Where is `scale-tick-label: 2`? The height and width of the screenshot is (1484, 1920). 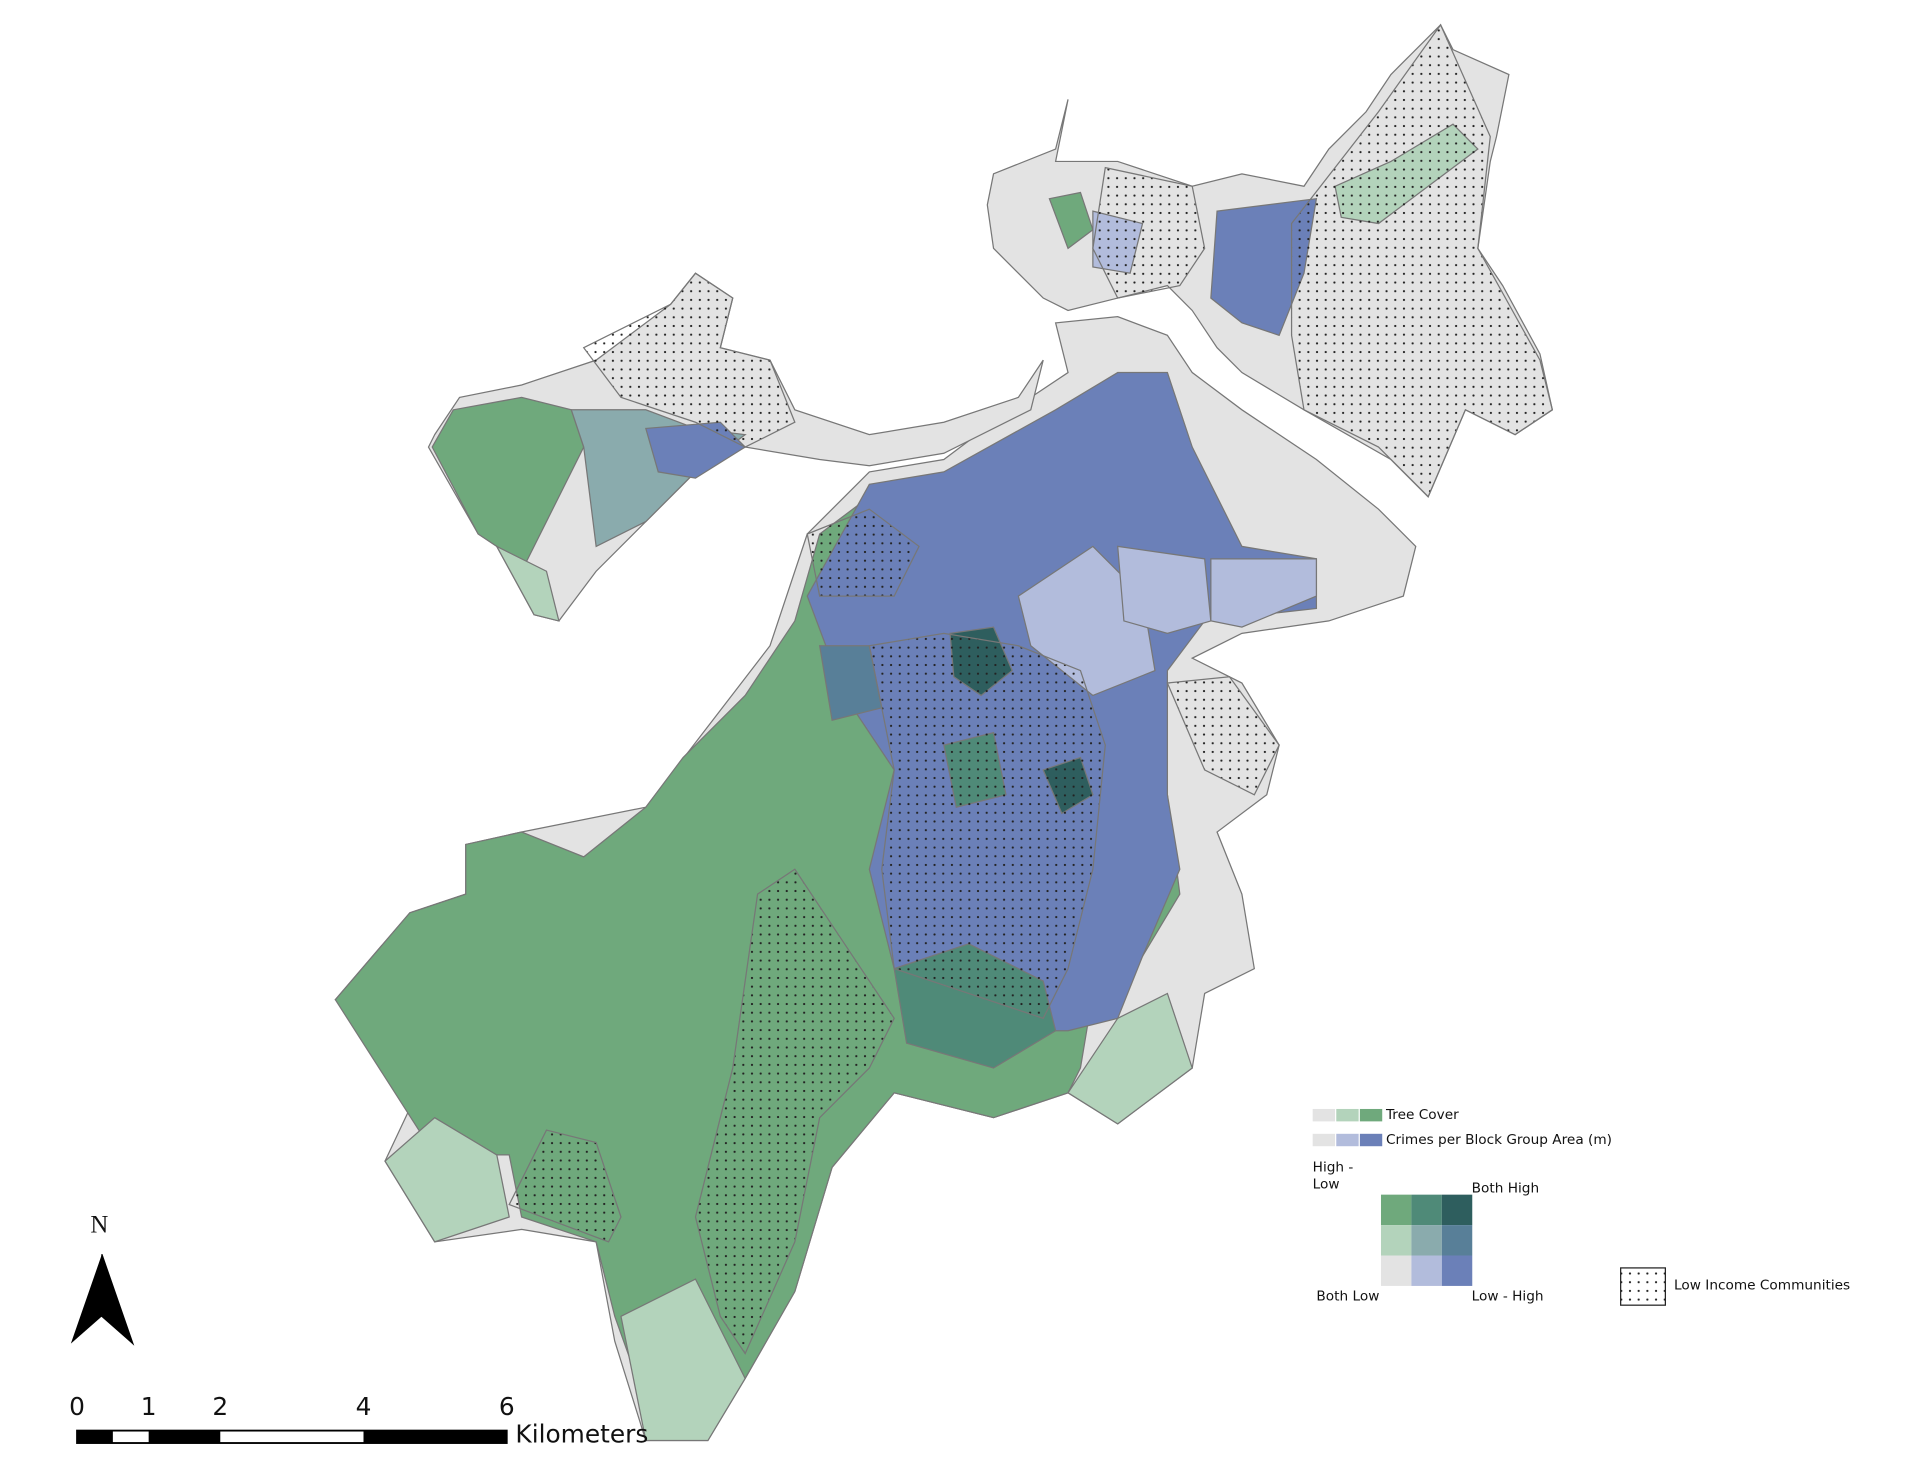
scale-tick-label: 2 is located at coordinates (220, 1406).